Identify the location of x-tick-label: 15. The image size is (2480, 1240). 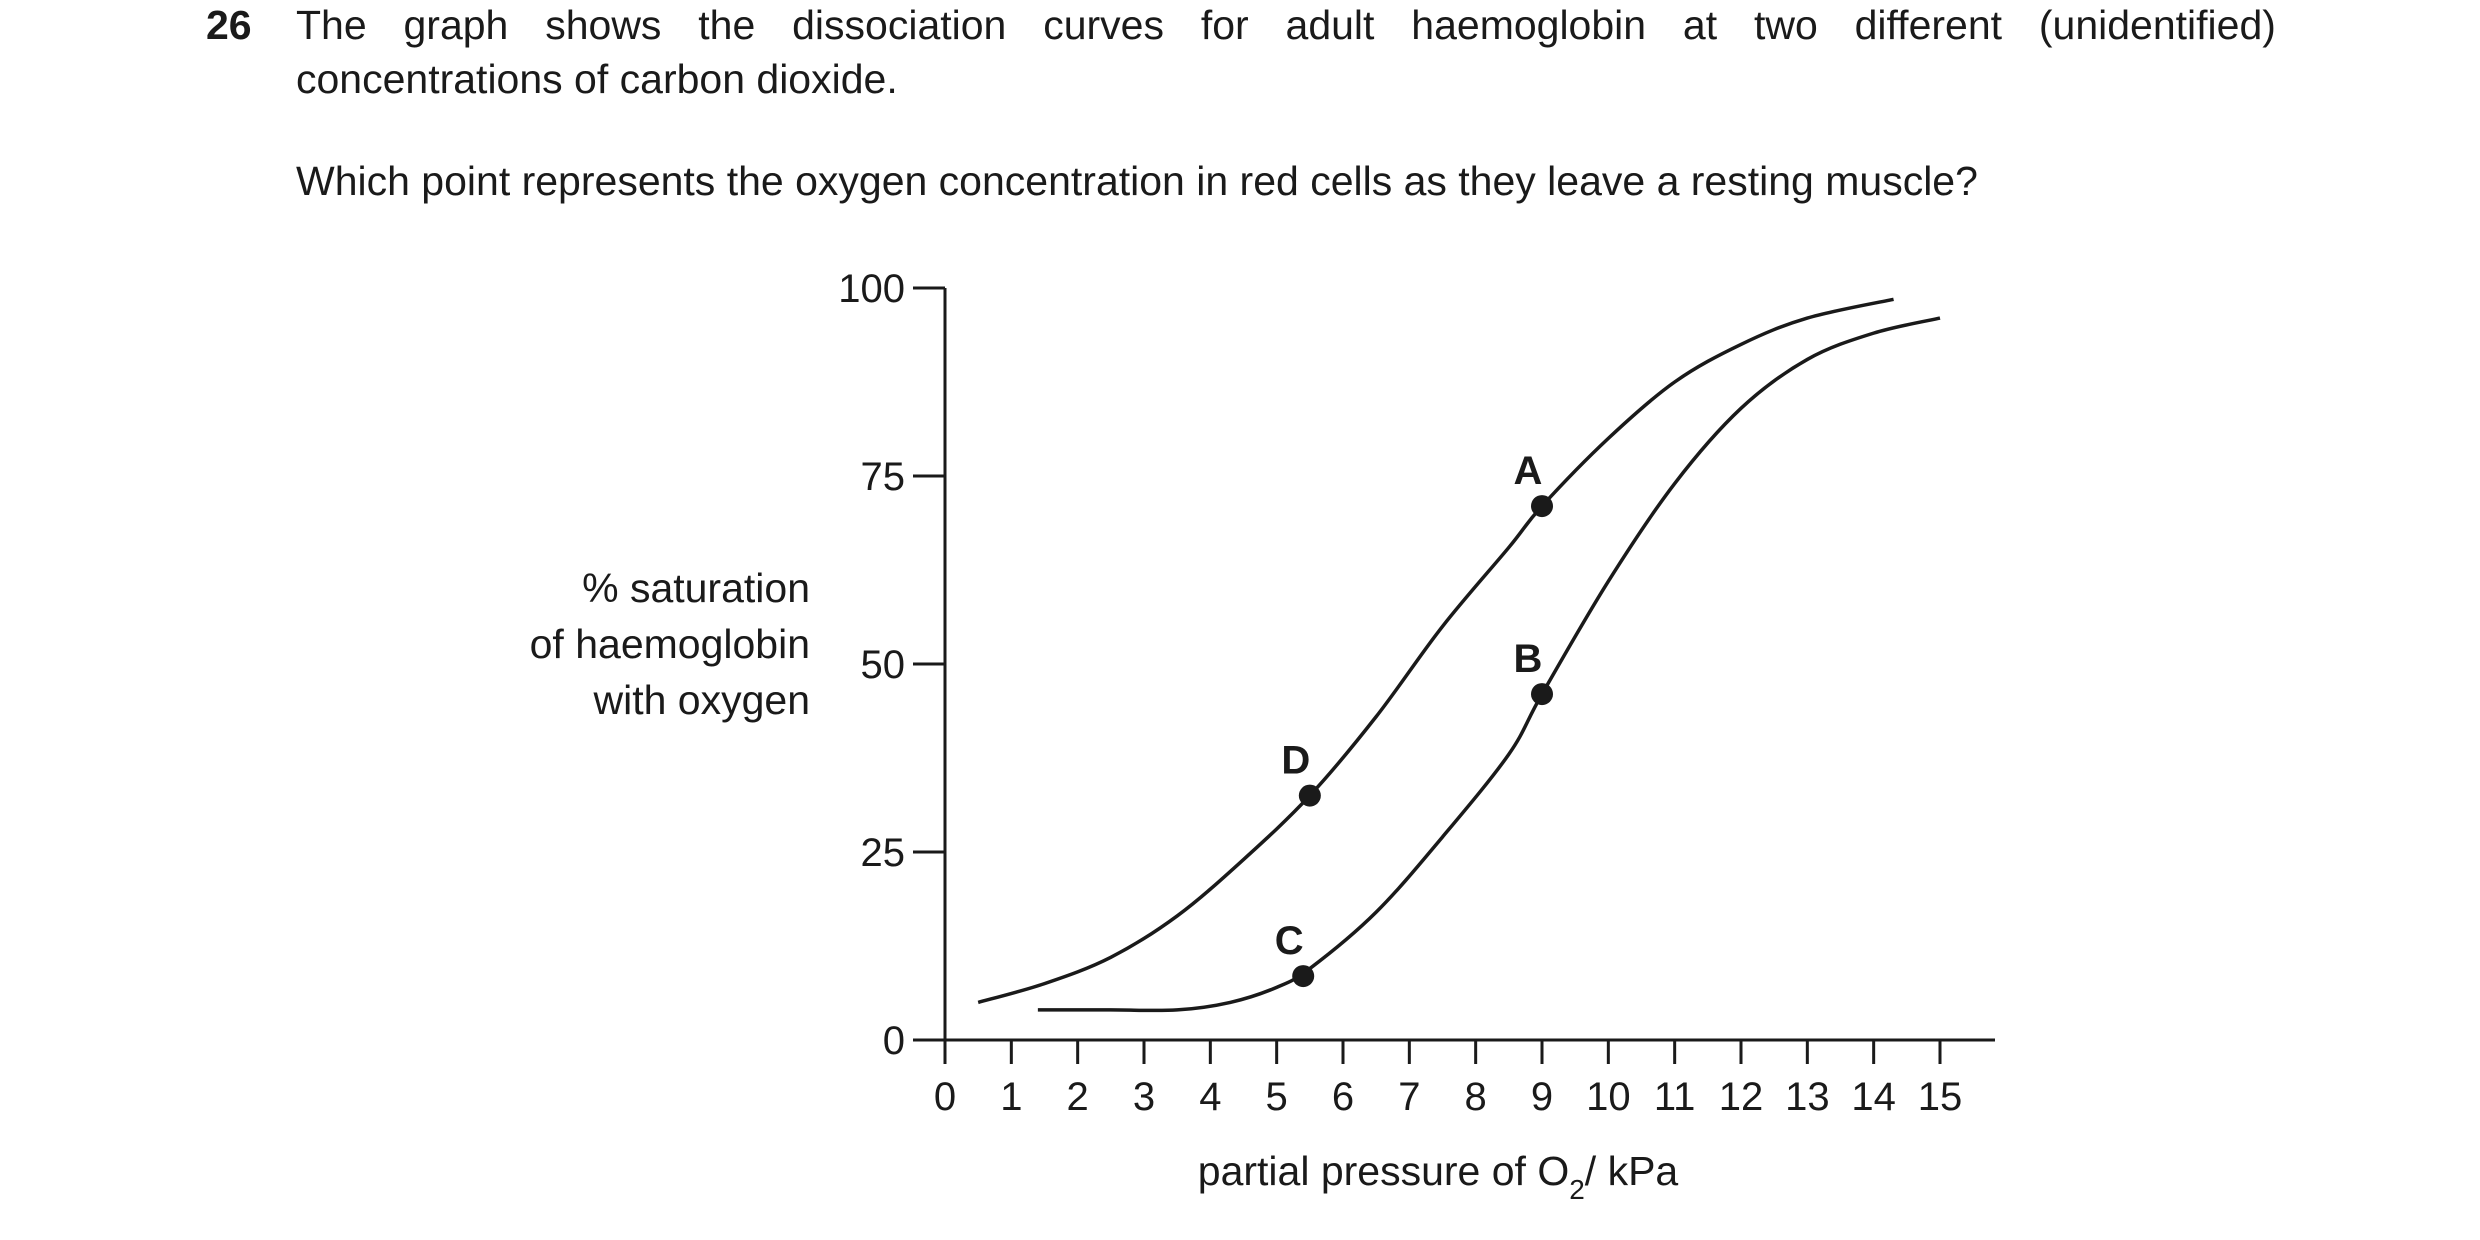
(1940, 1097).